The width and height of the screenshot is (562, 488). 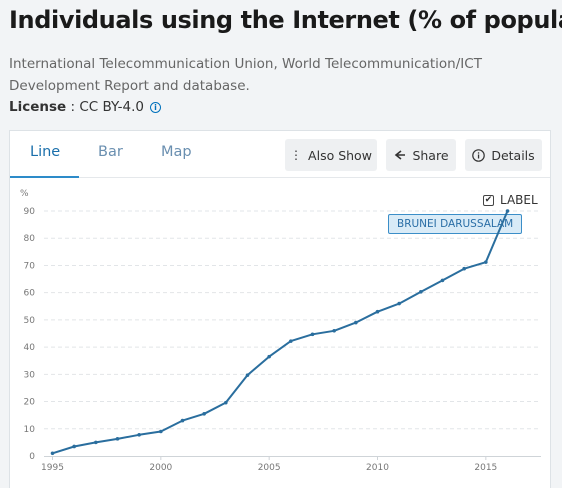 I want to click on y-axis-label: %, so click(x=24, y=194).